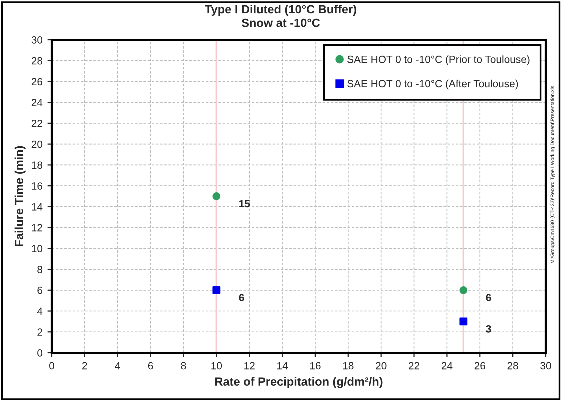  Describe the element at coordinates (85, 366) in the screenshot. I see `x-tick-label: 2` at that location.